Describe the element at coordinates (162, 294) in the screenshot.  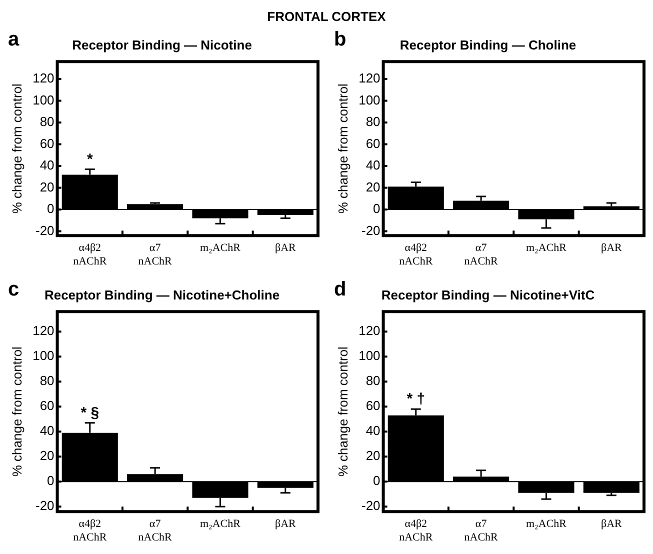
I see `chart-title: Receptor Binding — Nicotine+Choline` at that location.